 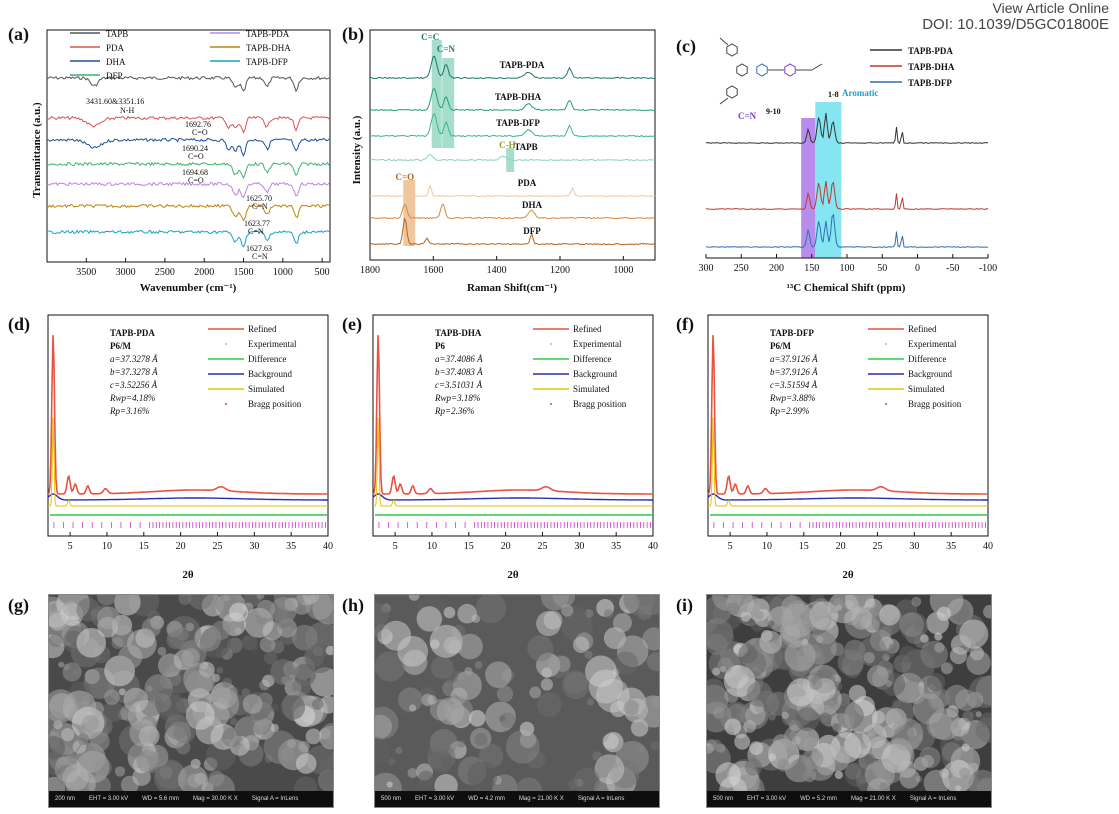 What do you see at coordinates (486, 799) in the screenshot?
I see `sem-wd-h: WD = 4.2 mm` at bounding box center [486, 799].